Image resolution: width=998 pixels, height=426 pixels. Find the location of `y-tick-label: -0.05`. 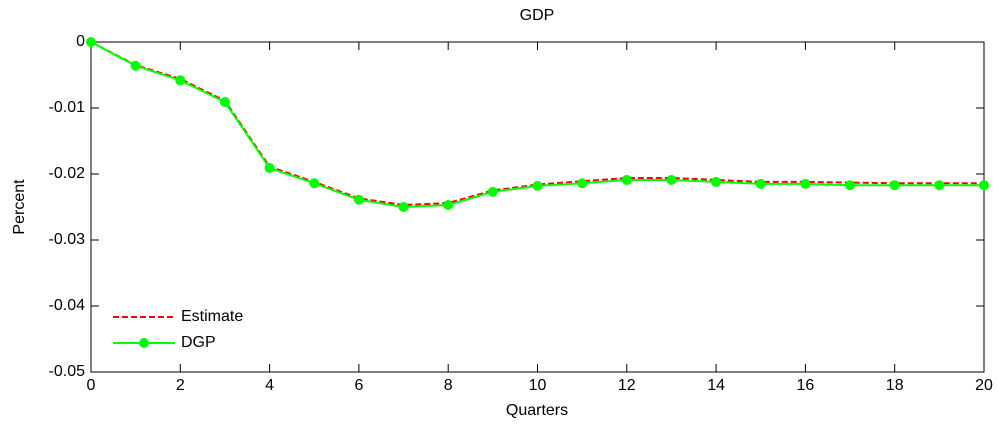

y-tick-label: -0.05 is located at coordinates (67, 371).